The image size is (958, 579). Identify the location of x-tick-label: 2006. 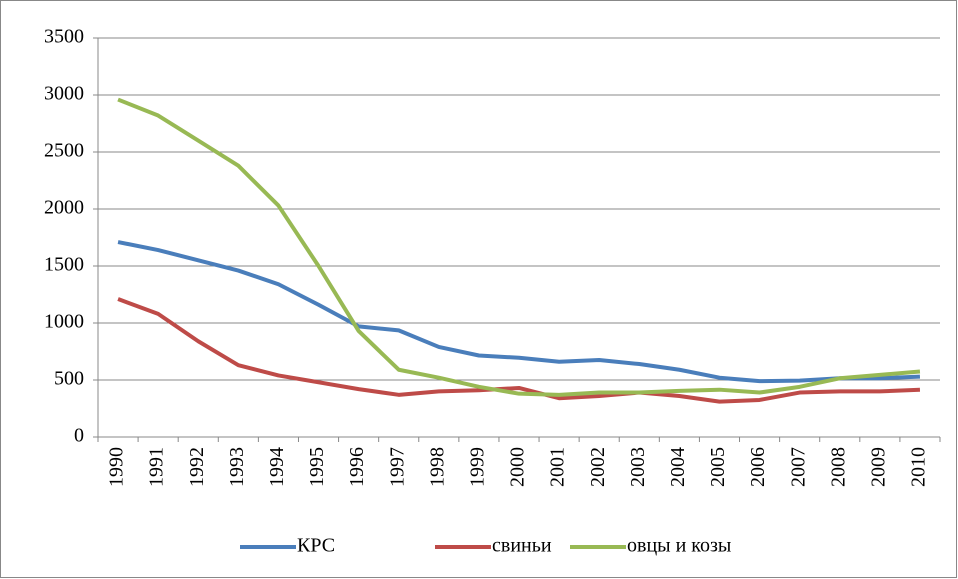
(758, 467).